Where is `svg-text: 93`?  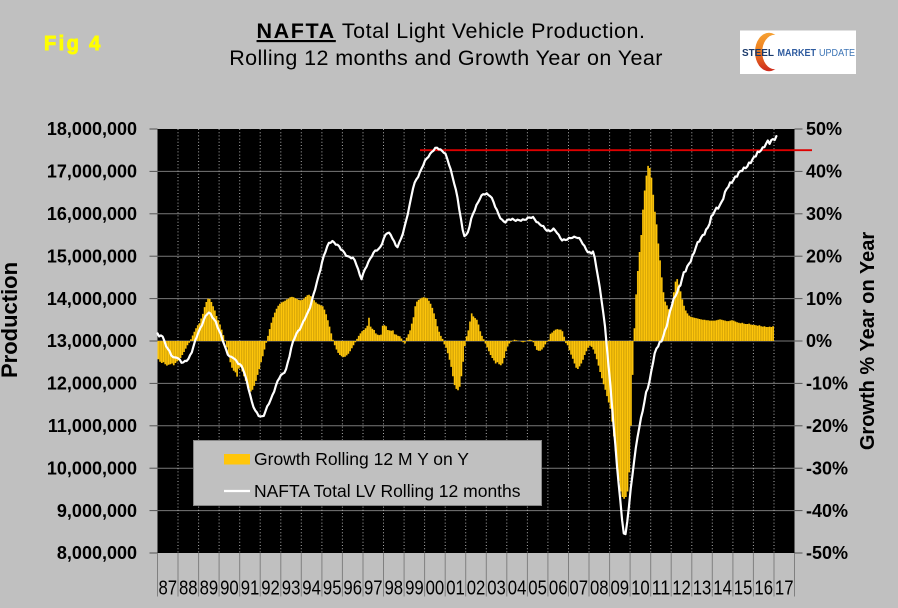 svg-text: 93 is located at coordinates (291, 588).